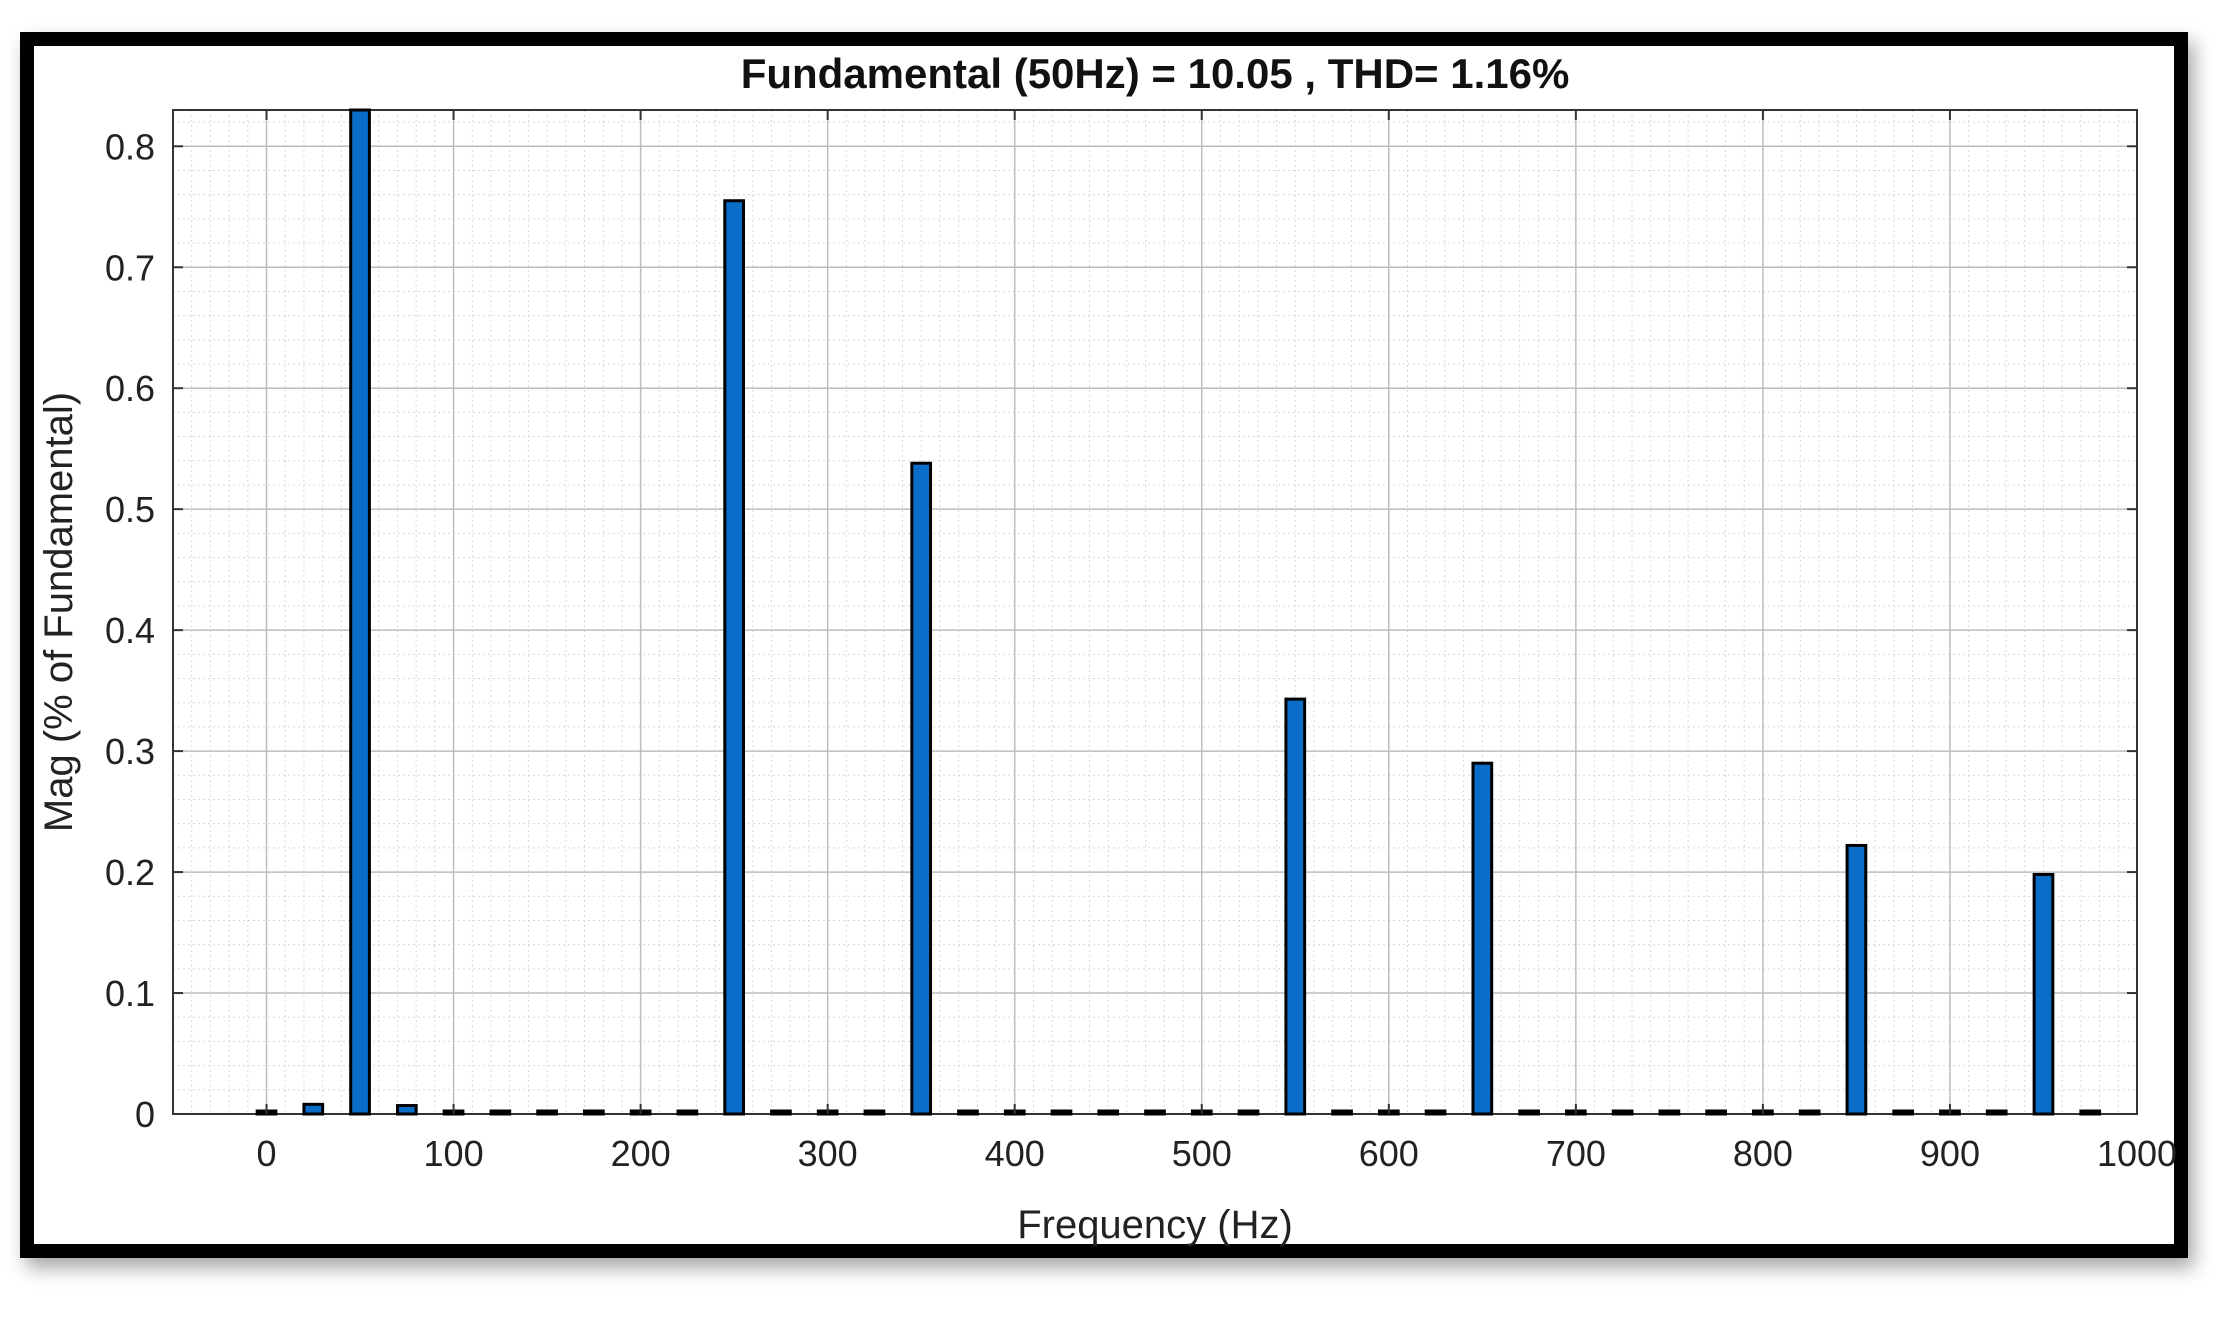  Describe the element at coordinates (641, 1153) in the screenshot. I see `x-tick-label: 200` at that location.